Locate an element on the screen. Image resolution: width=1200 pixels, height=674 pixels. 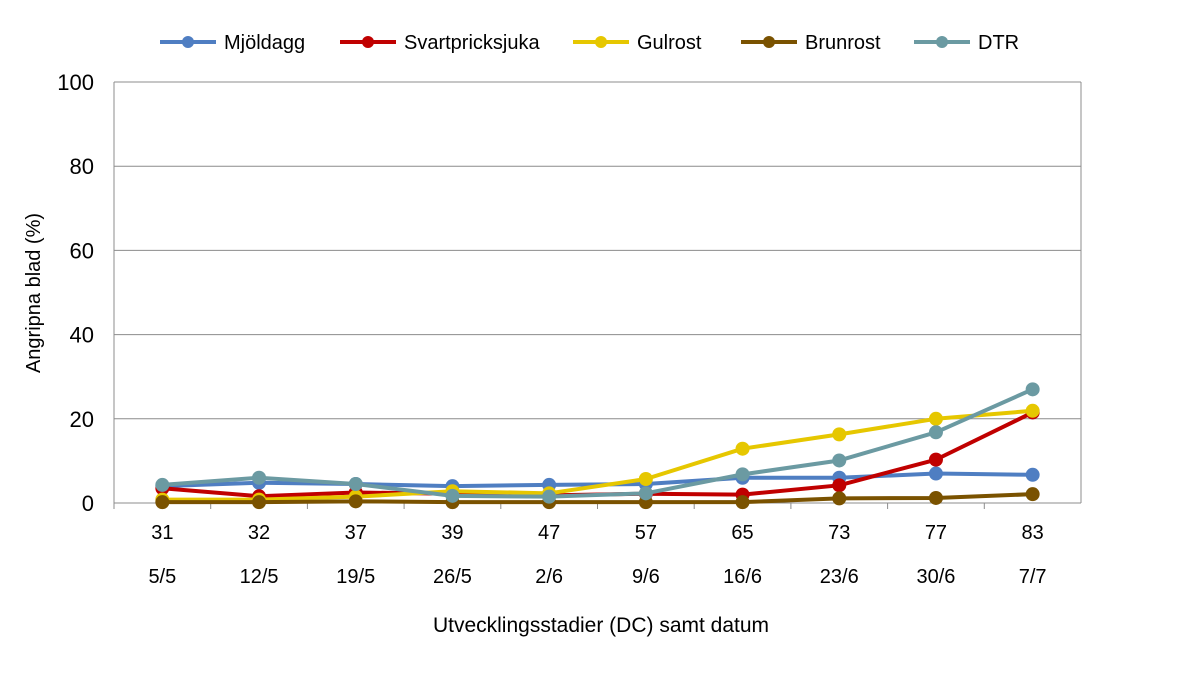
x-tick-label-dc: 77 is located at coordinates (936, 533).